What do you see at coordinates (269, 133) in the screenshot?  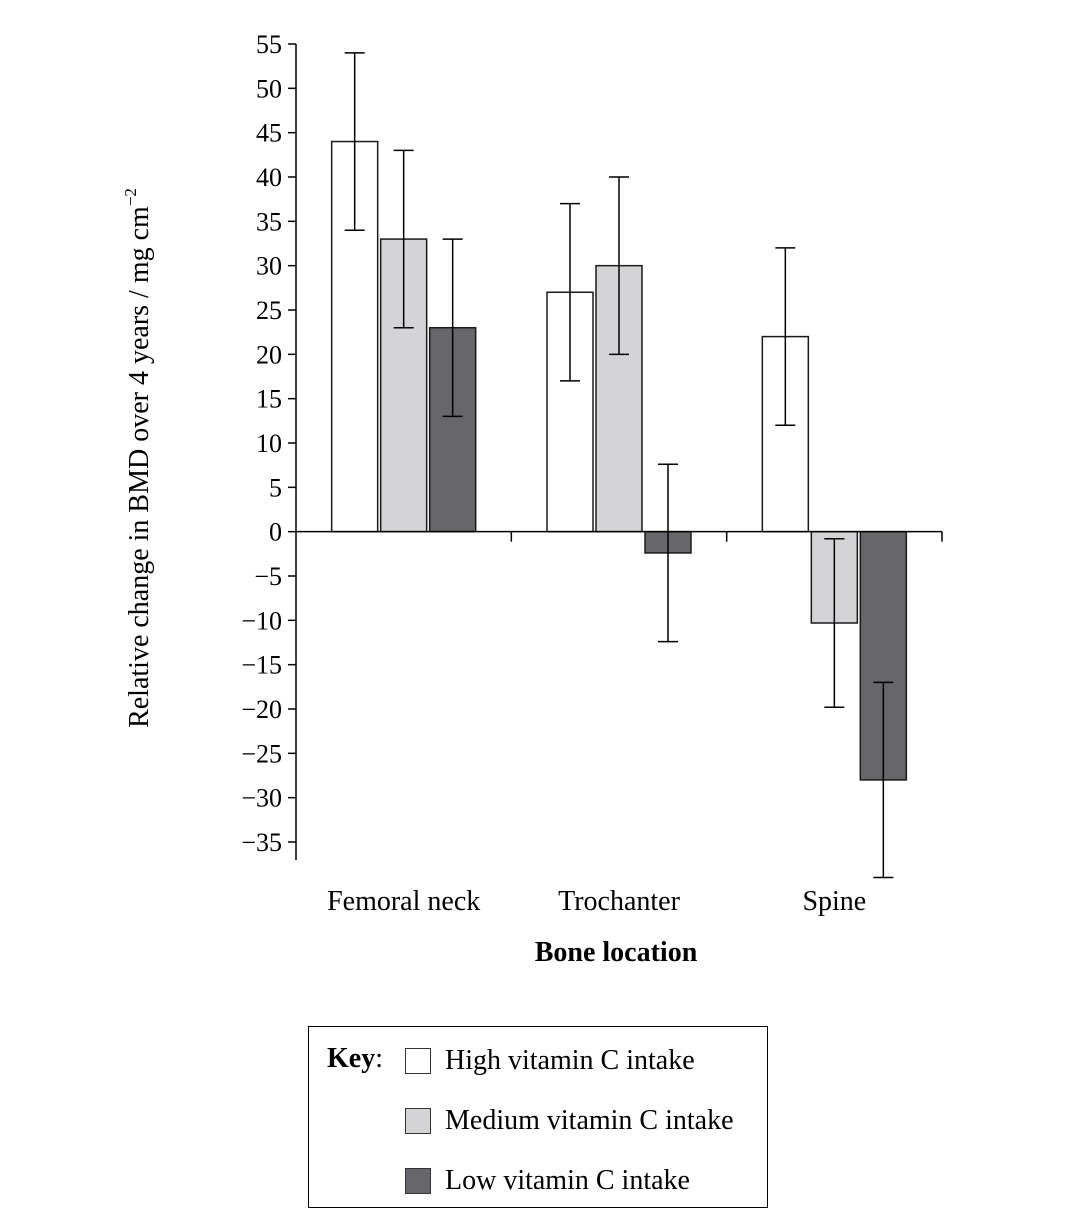 I see `y-tick-label-2: 45` at bounding box center [269, 133].